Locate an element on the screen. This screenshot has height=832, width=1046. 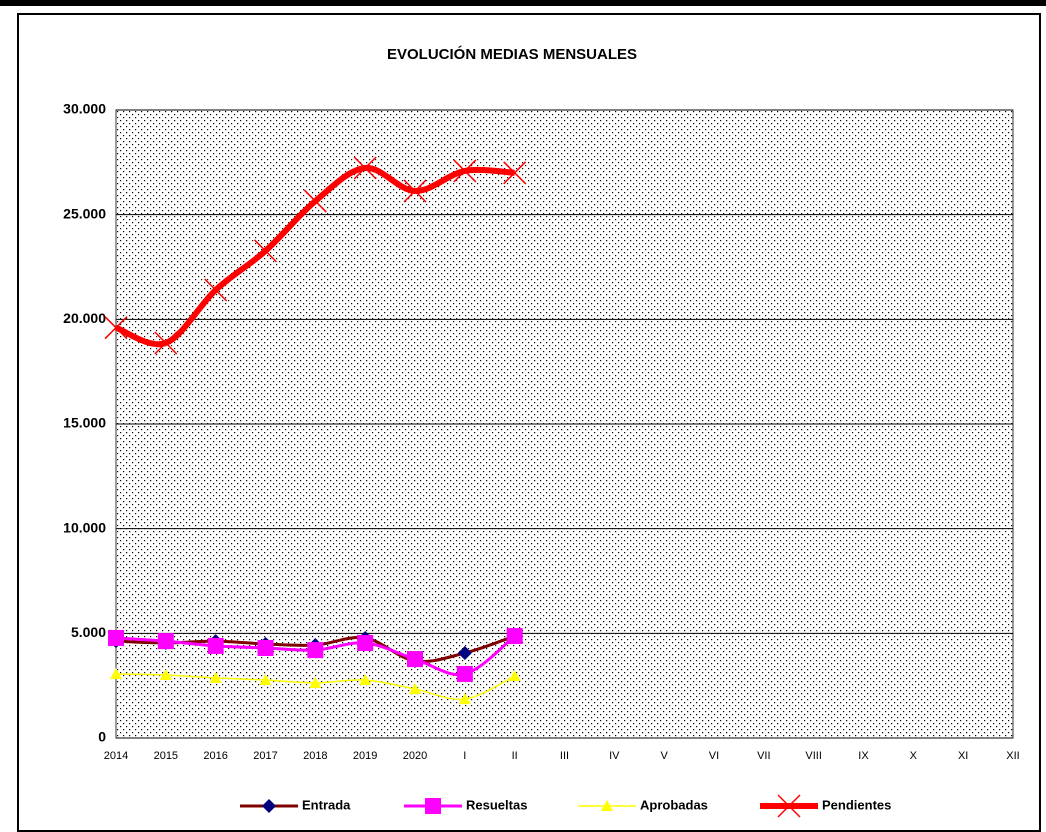
x-tick-label: 2017 is located at coordinates (265, 756).